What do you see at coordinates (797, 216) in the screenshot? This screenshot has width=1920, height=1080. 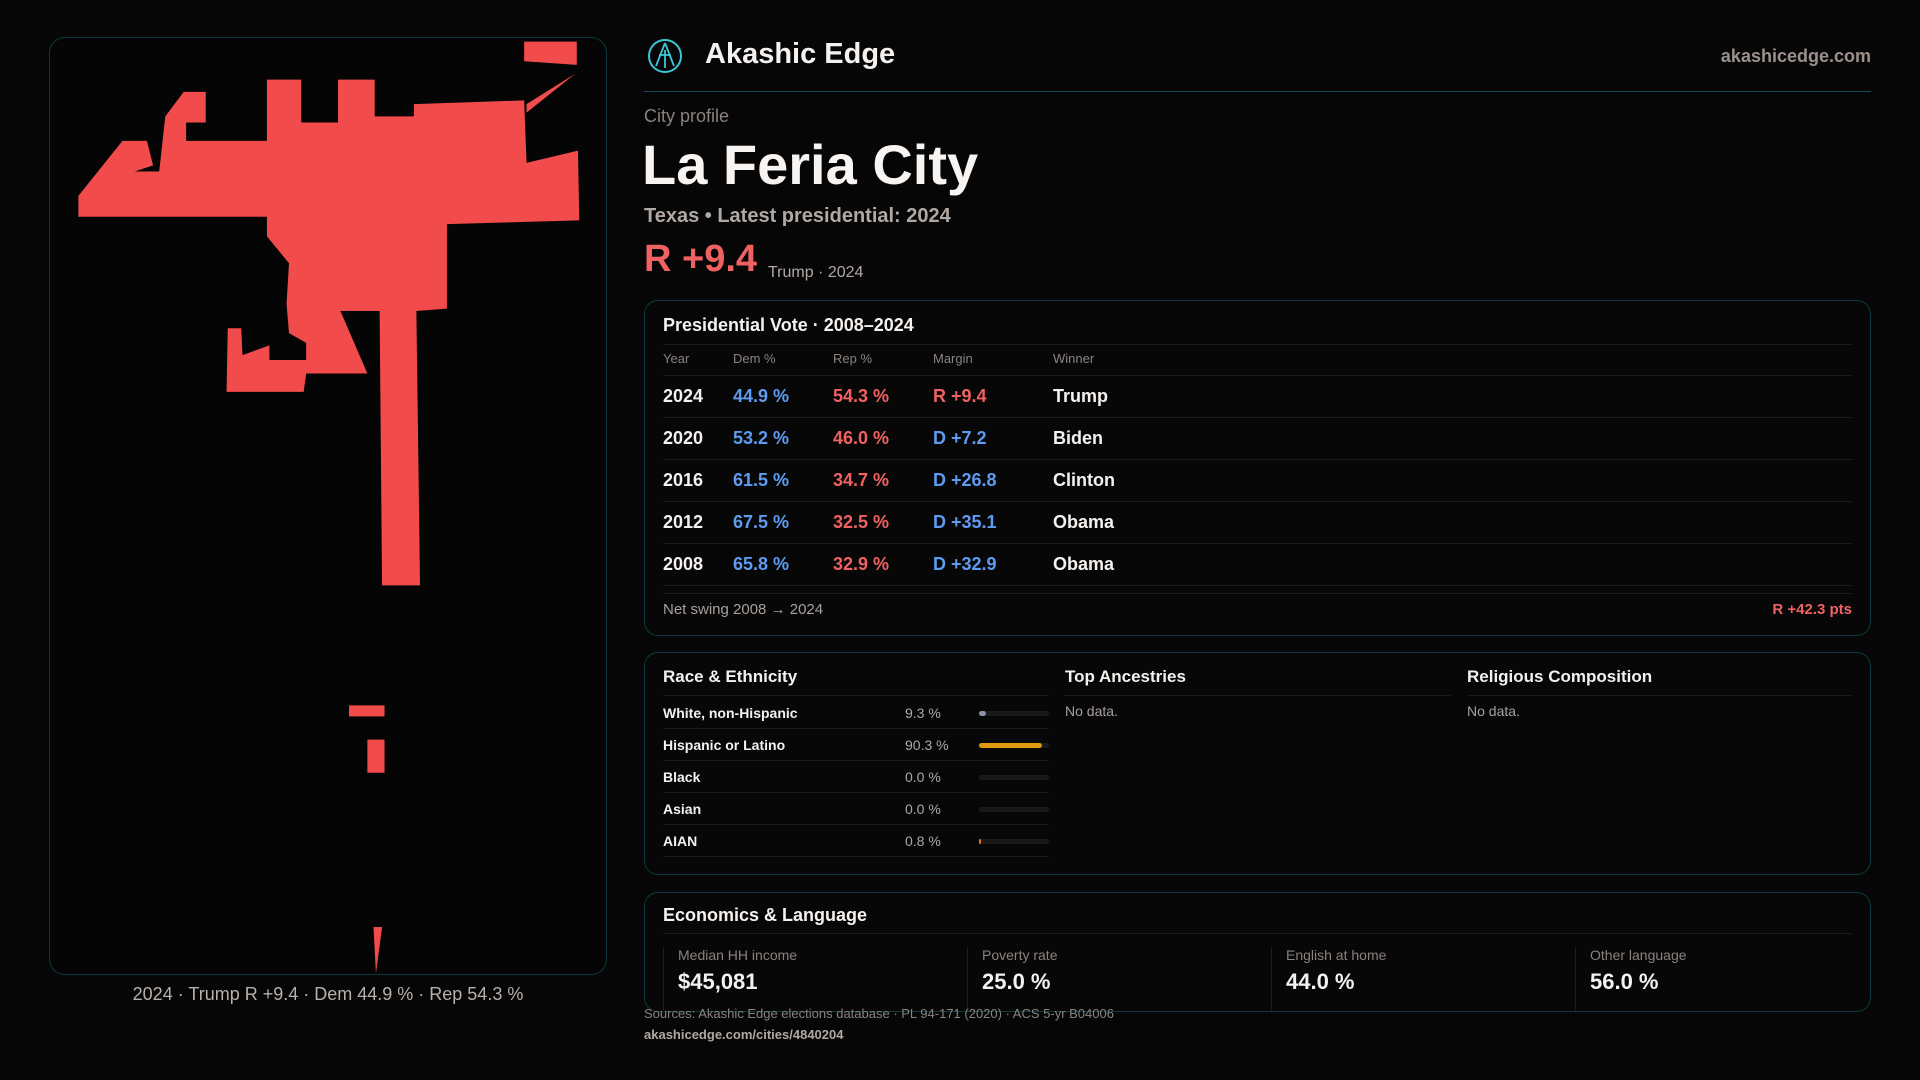 I see `page-subtitle: Texas • Latest presidential: 2024` at bounding box center [797, 216].